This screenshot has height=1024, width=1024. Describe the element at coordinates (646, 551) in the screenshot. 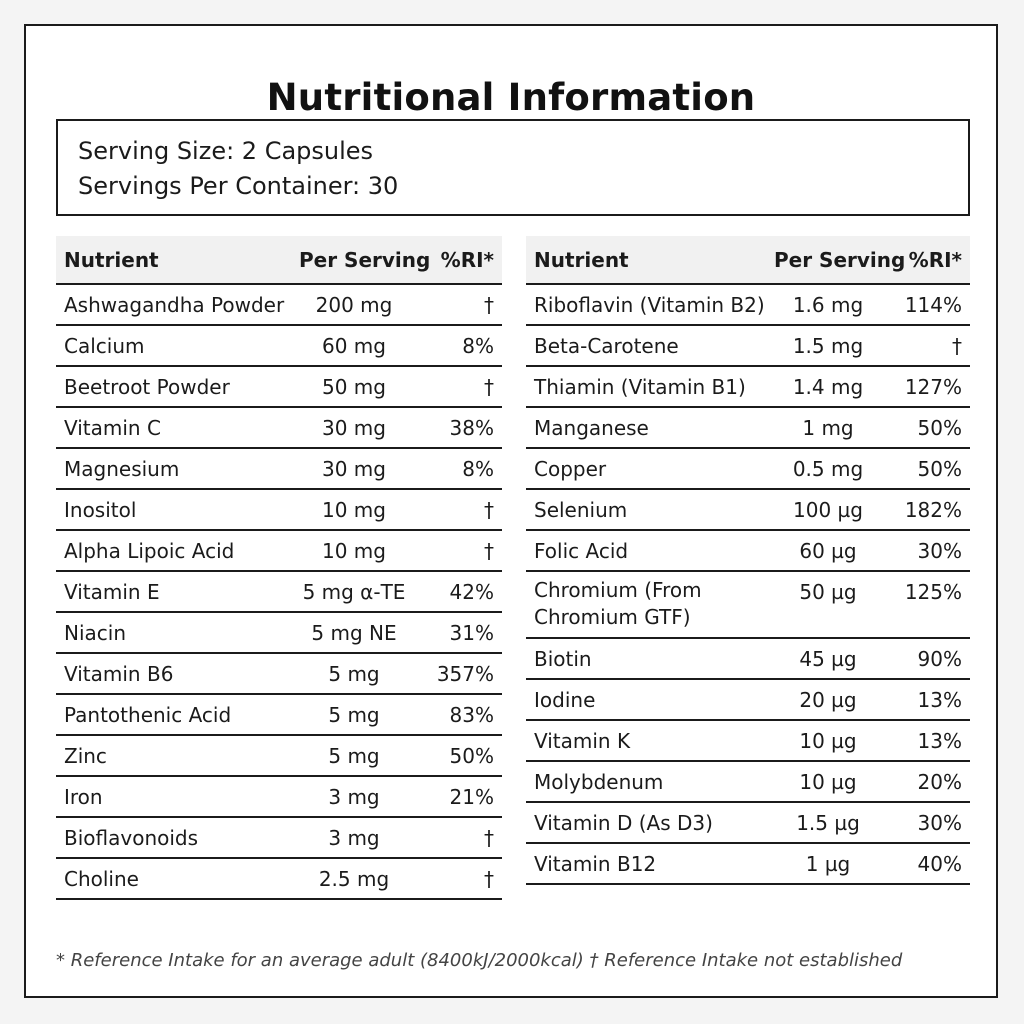

I see `nutrient-name: Folic Acid` at that location.